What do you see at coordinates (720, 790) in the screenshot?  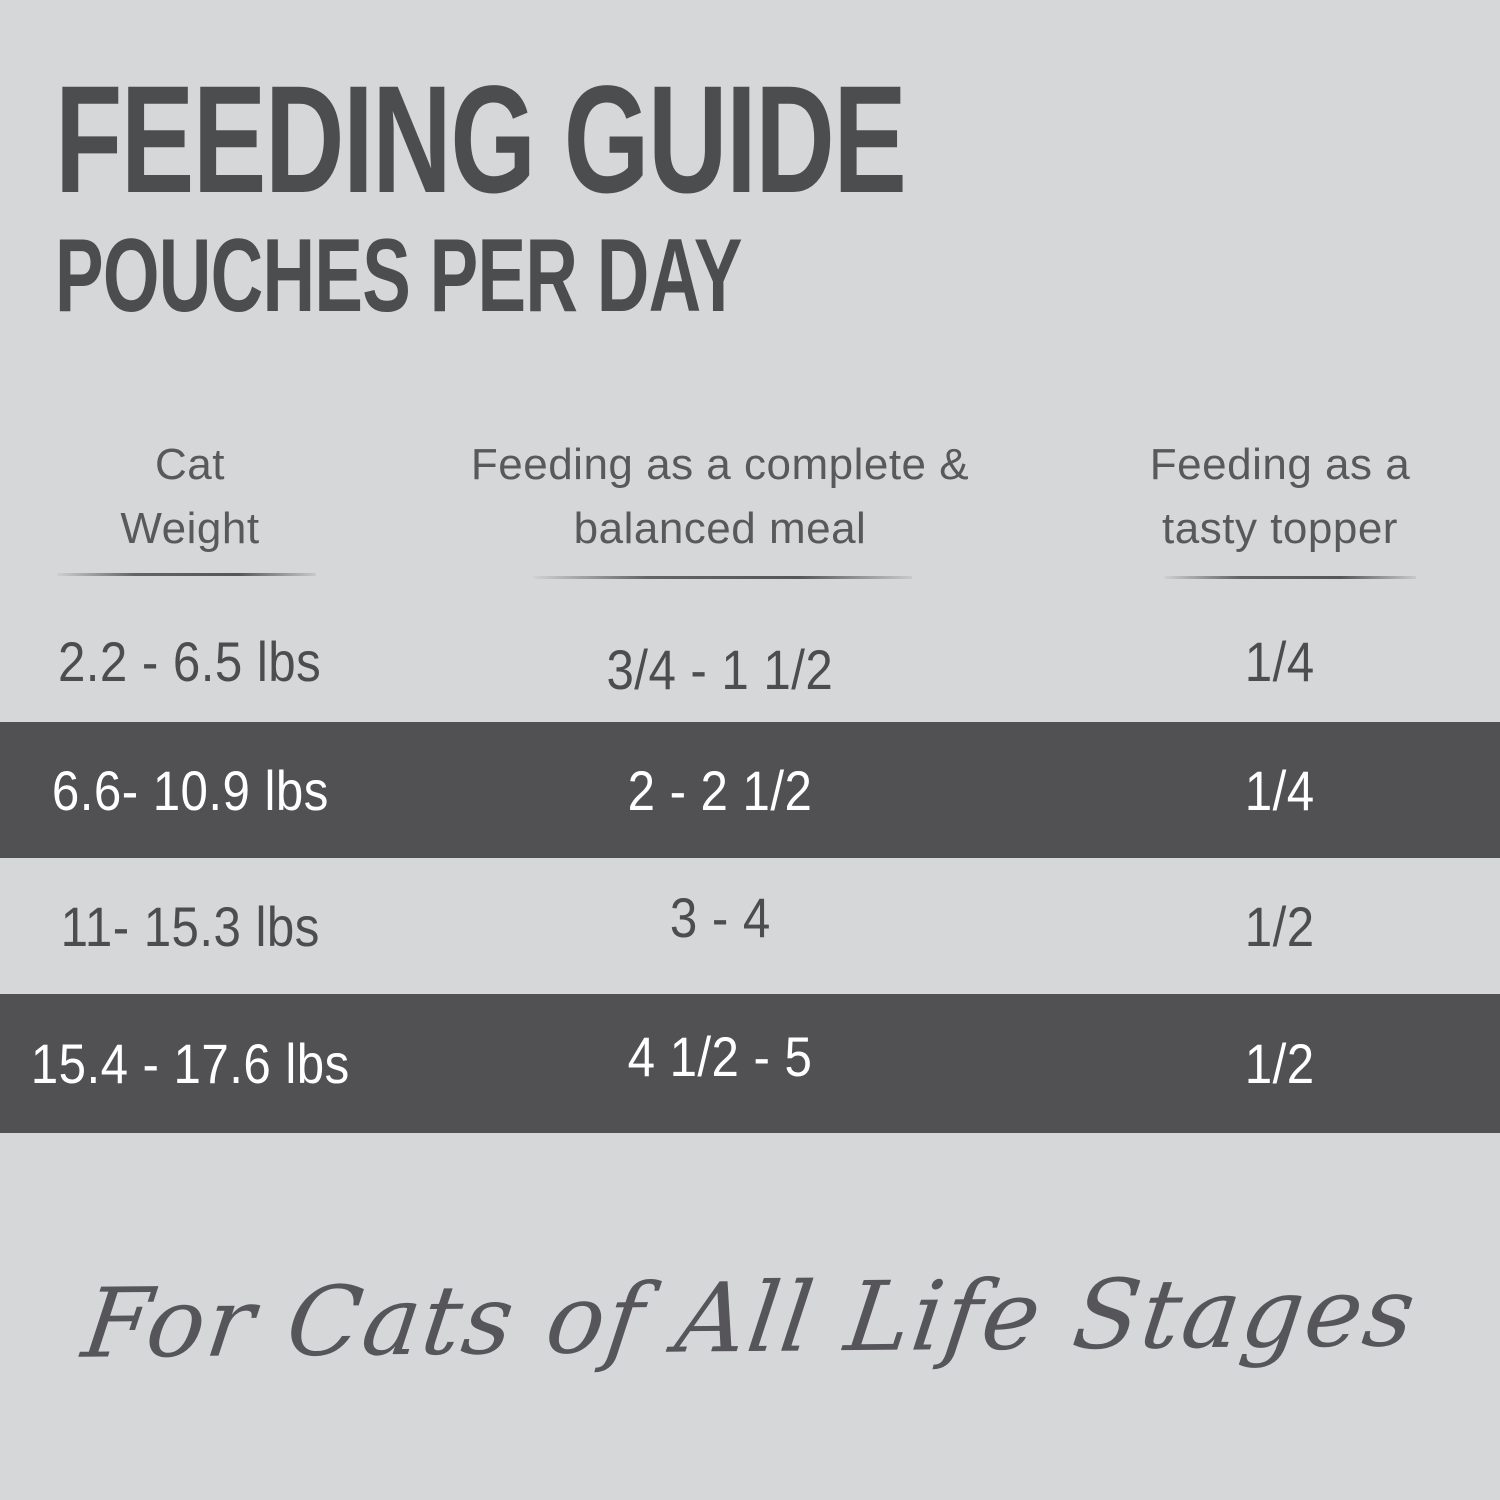 I see `cell-complete-meal: 2 - 2 1/2` at bounding box center [720, 790].